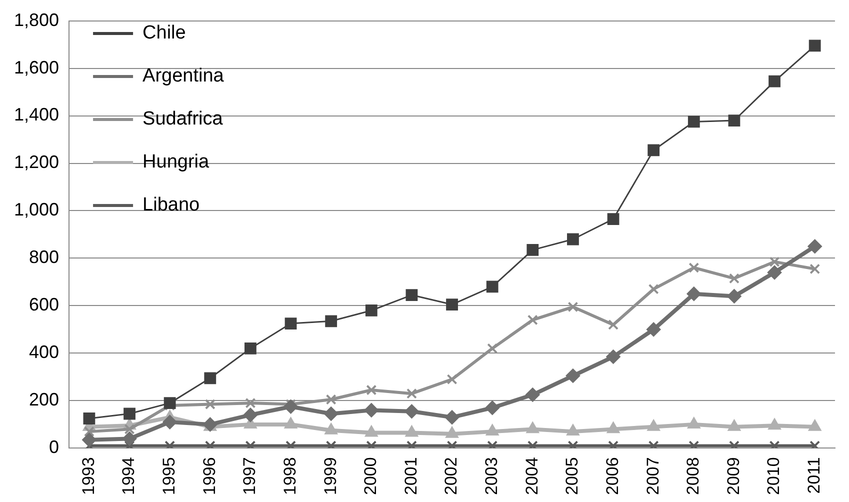  I want to click on y-tick-label: 1,600, so click(37, 67).